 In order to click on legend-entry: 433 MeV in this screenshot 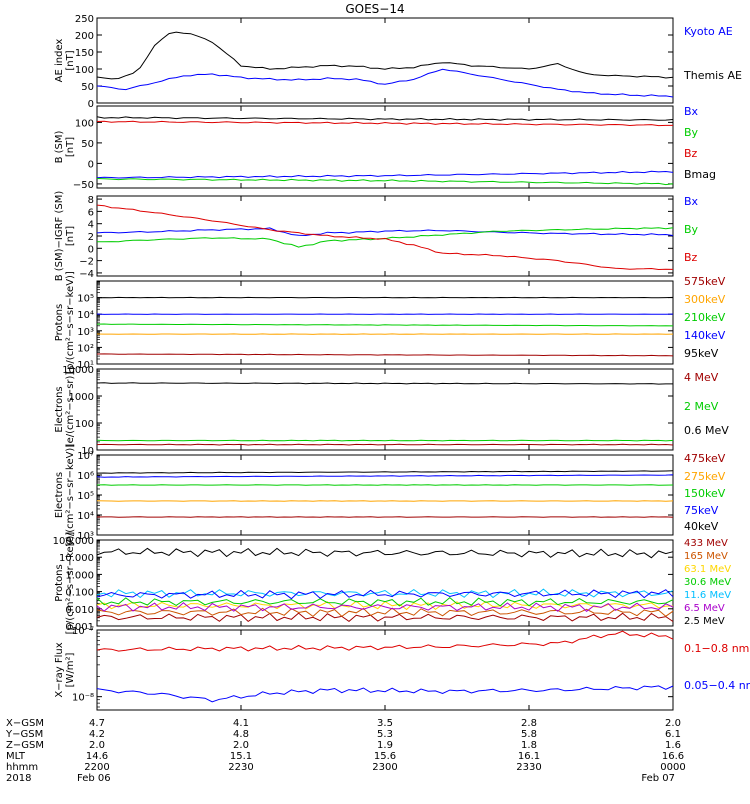, I will do `click(706, 543)`.